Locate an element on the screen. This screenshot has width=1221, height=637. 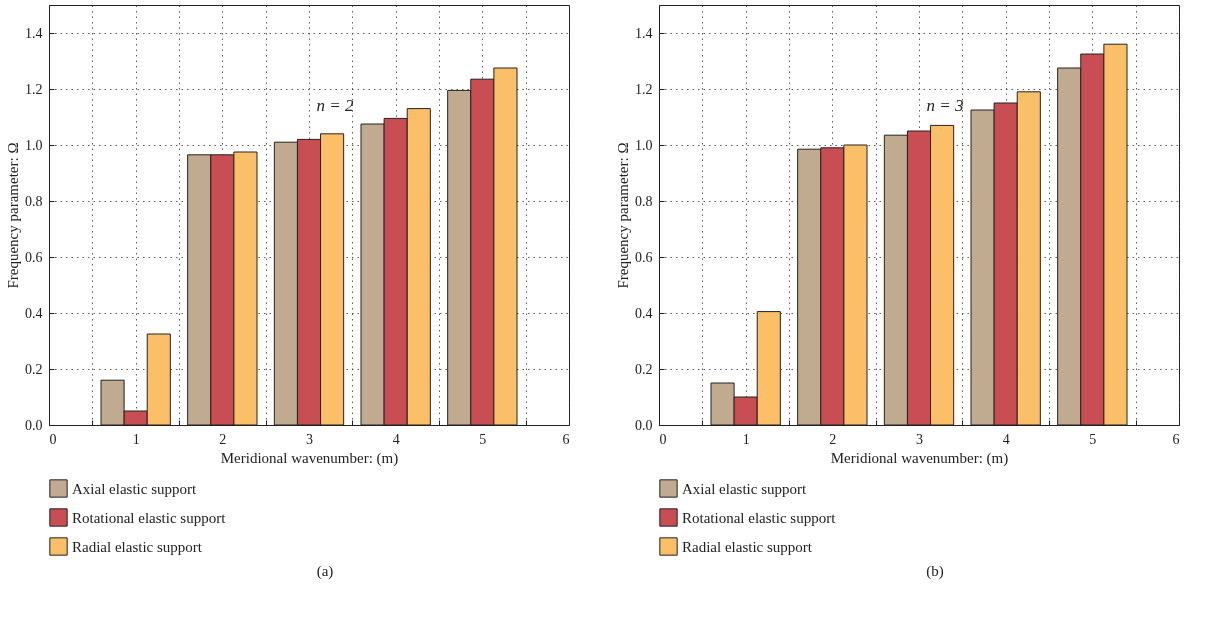
annotation: n = 2 is located at coordinates (335, 105).